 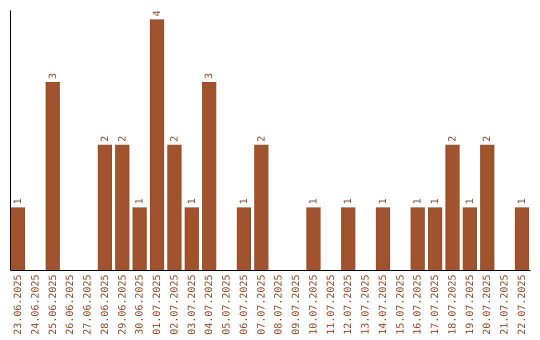 What do you see at coordinates (122, 304) in the screenshot?
I see `x-tick-label: 29.06.2025` at bounding box center [122, 304].